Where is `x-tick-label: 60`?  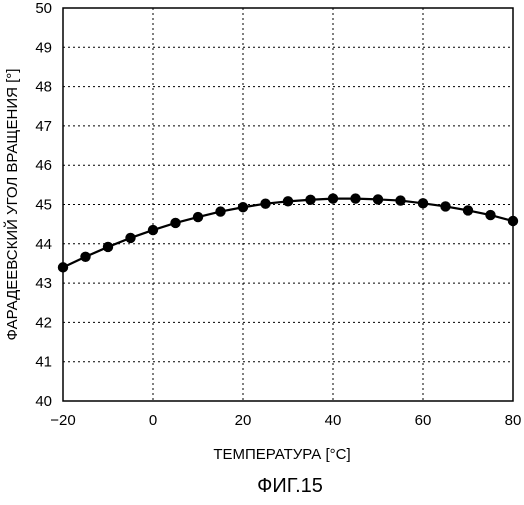 x-tick-label: 60 is located at coordinates (423, 420).